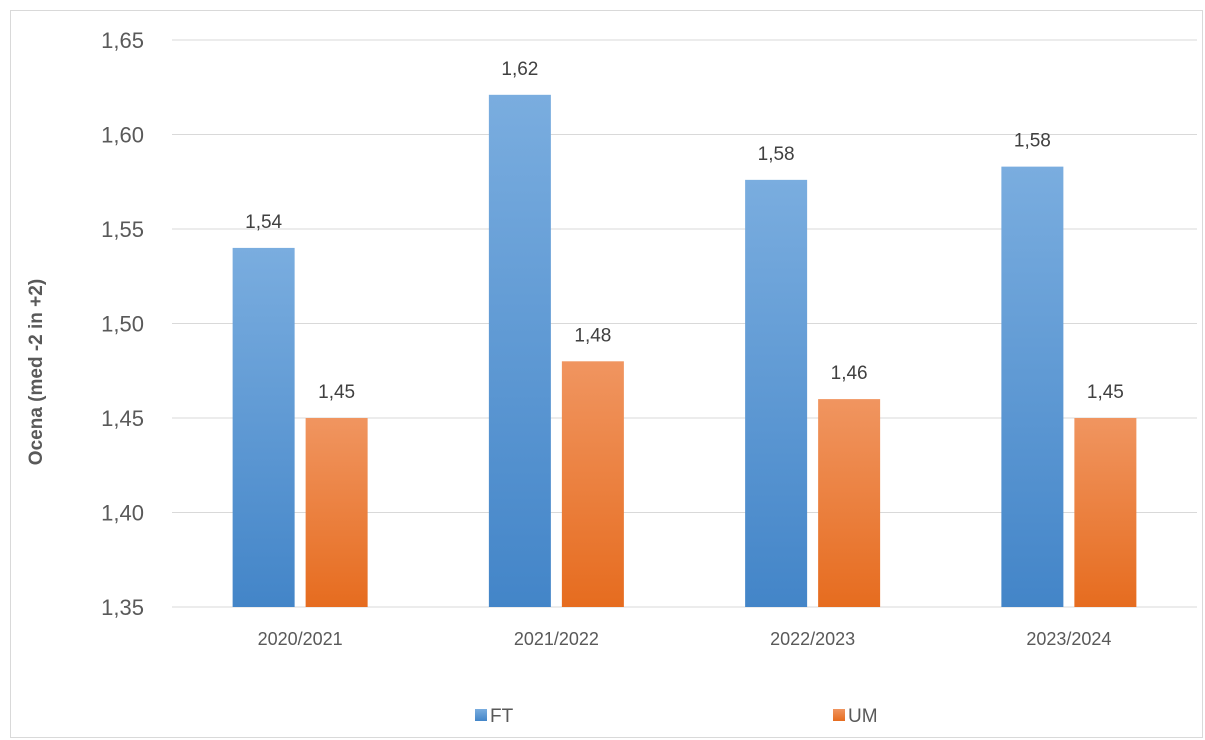  What do you see at coordinates (1068, 639) in the screenshot?
I see `x-category-label: 2023/2024` at bounding box center [1068, 639].